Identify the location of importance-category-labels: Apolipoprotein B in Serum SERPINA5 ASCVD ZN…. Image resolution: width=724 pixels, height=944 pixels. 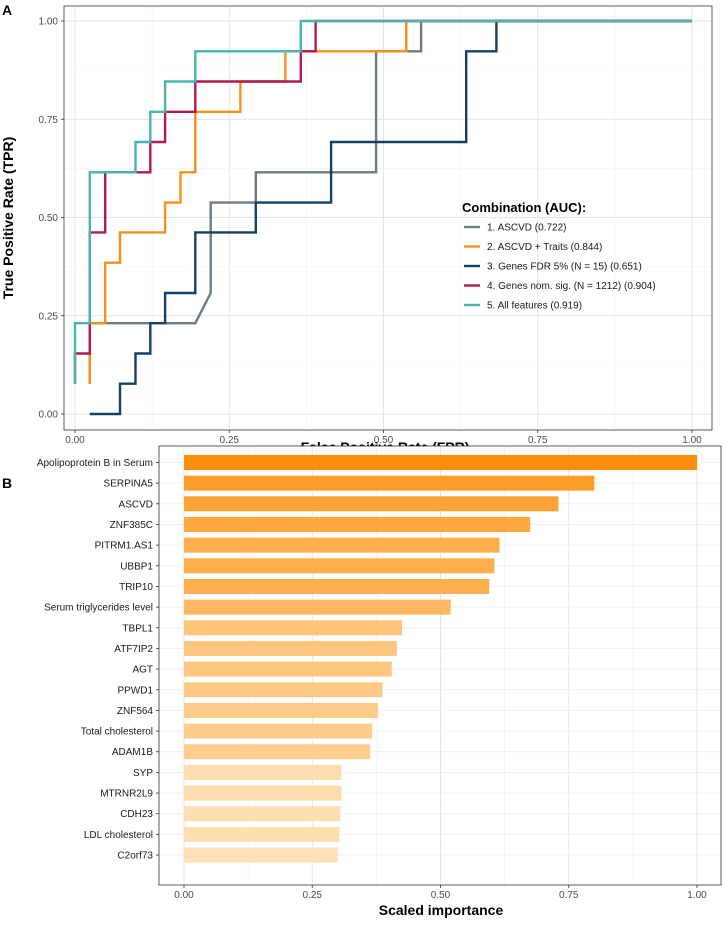
(98, 660).